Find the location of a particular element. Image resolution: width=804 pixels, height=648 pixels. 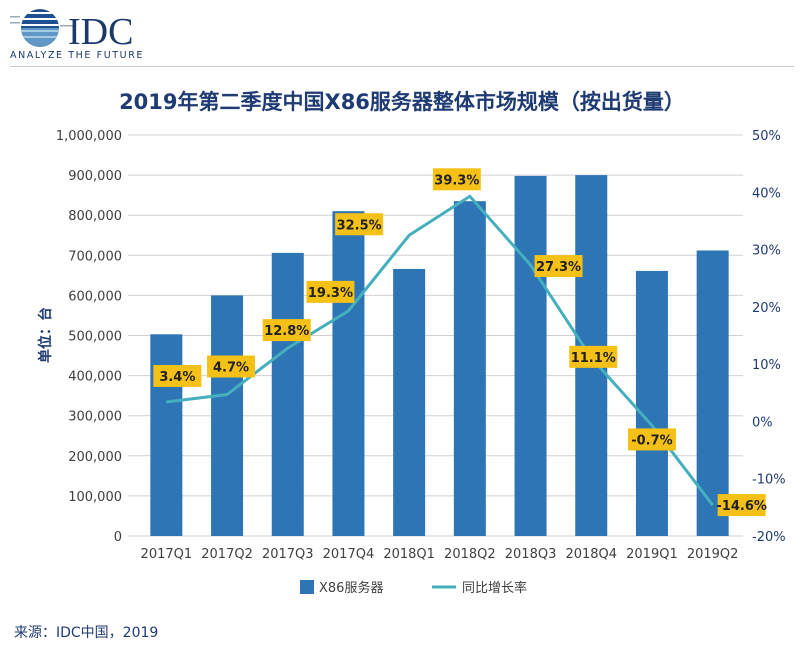

x-tick-label: 2019Q1 is located at coordinates (652, 554).